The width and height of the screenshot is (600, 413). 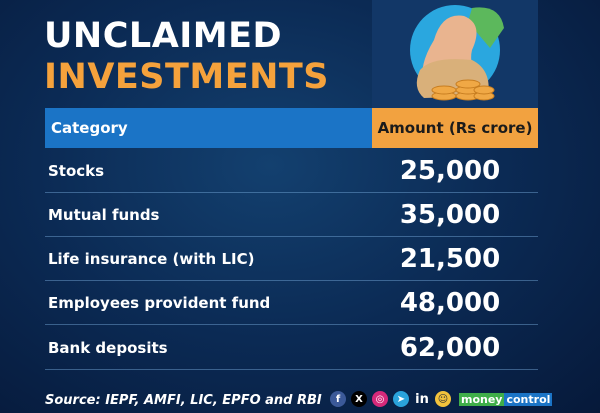 What do you see at coordinates (338, 399) in the screenshot?
I see `facebook-icon: f` at bounding box center [338, 399].